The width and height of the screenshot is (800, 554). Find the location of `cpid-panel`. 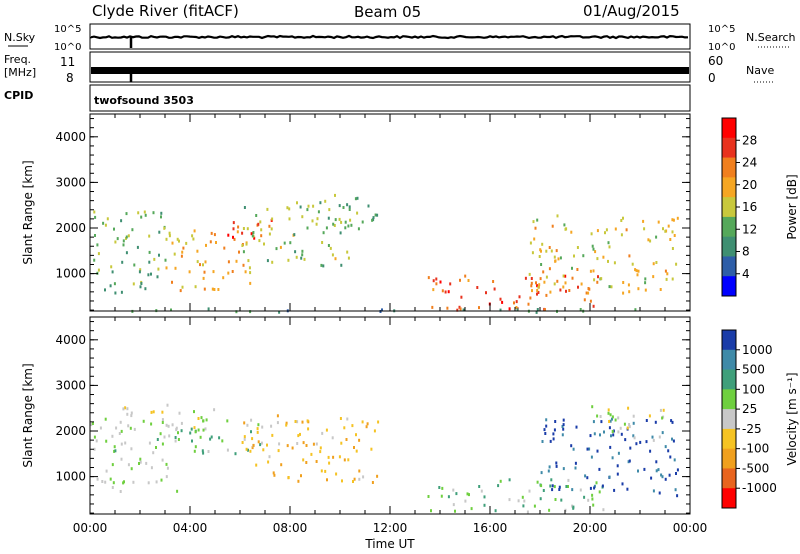

cpid-panel is located at coordinates (390, 98).